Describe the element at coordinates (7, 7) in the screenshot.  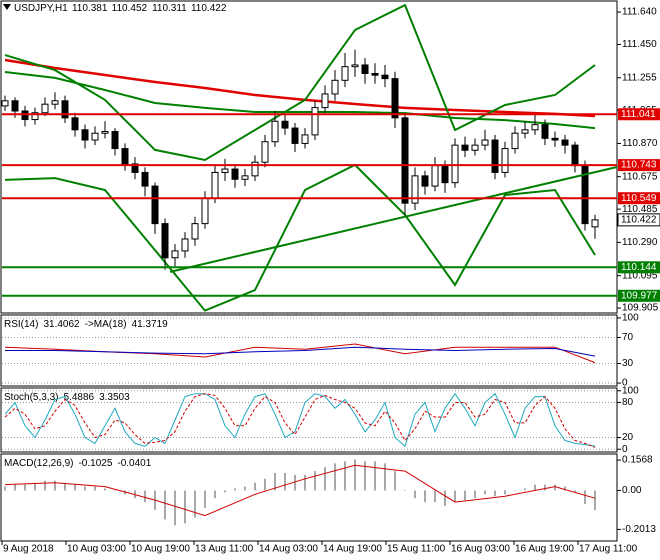
I see `symbol-icon` at that location.